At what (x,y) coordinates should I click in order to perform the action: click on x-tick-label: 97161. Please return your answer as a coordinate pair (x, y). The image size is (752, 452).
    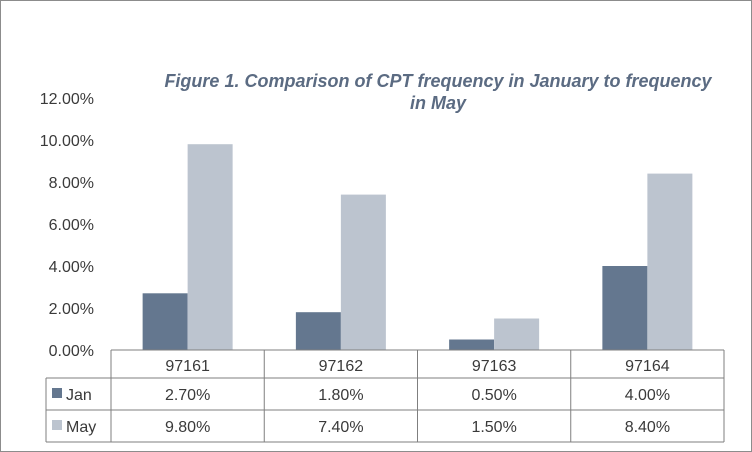
    Looking at the image, I should click on (187, 366).